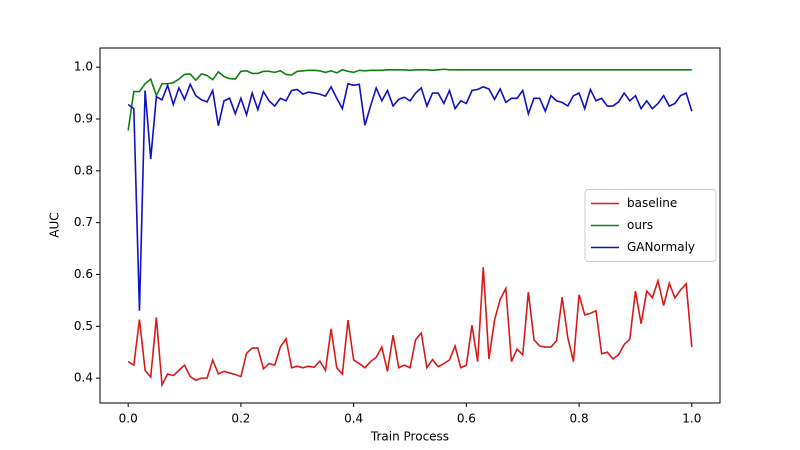 The width and height of the screenshot is (800, 450). What do you see at coordinates (83, 67) in the screenshot?
I see `y-tick-label: 1.0` at bounding box center [83, 67].